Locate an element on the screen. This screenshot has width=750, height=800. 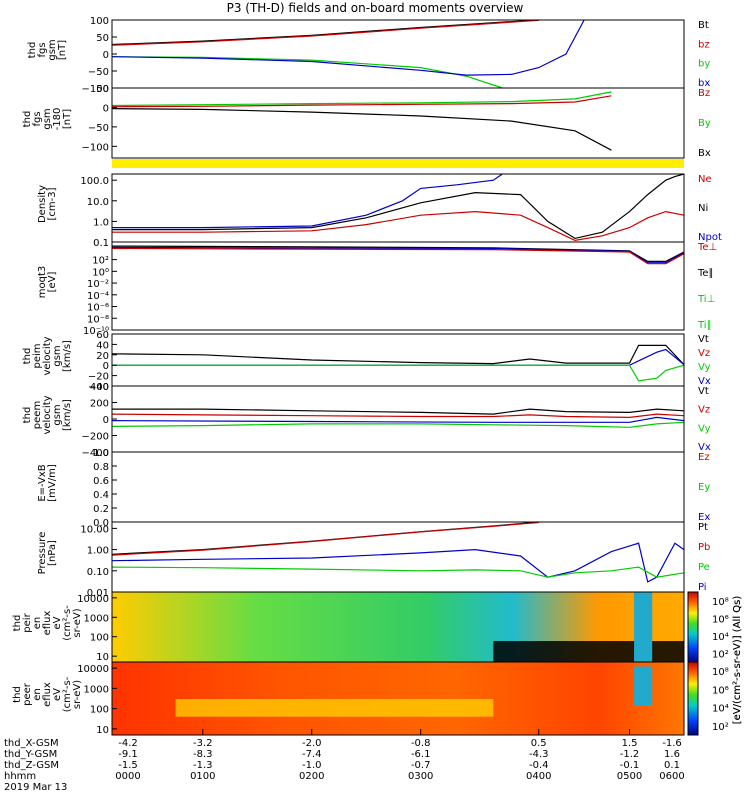
y-axis-label: velocity is located at coordinates (47, 355).